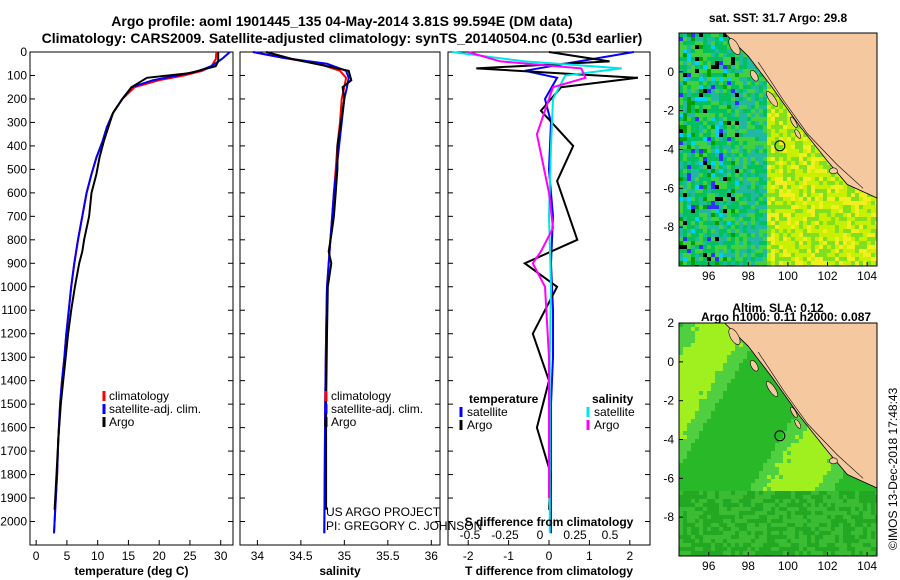 This screenshot has width=900, height=580. Describe the element at coordinates (17, 263) in the screenshot. I see `y-tick-label: 900` at that location.